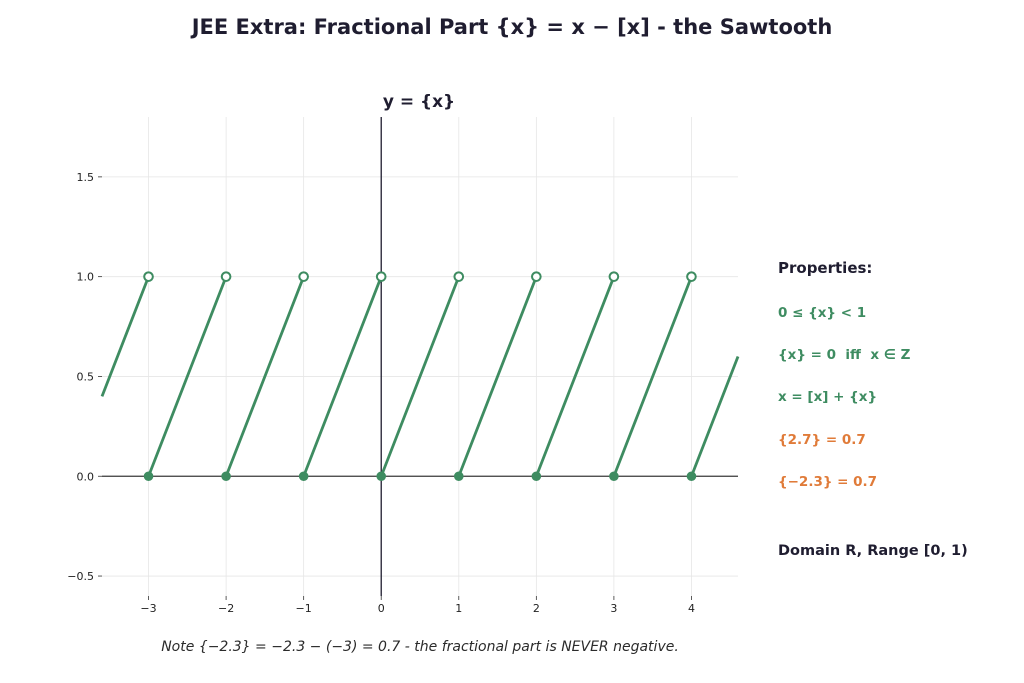  Describe the element at coordinates (613, 608) in the screenshot. I see `x-tick-label: 3` at that location.